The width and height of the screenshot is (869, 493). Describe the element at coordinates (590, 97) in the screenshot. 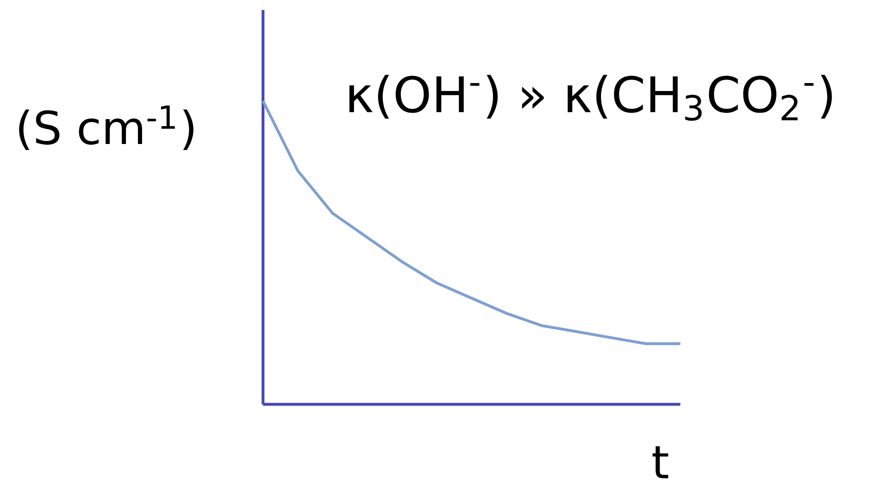

I see `annotation: κ(OH$^{-}$) » κ(CH$_{3}$CO$_{2}$$^{-}$)` at that location.